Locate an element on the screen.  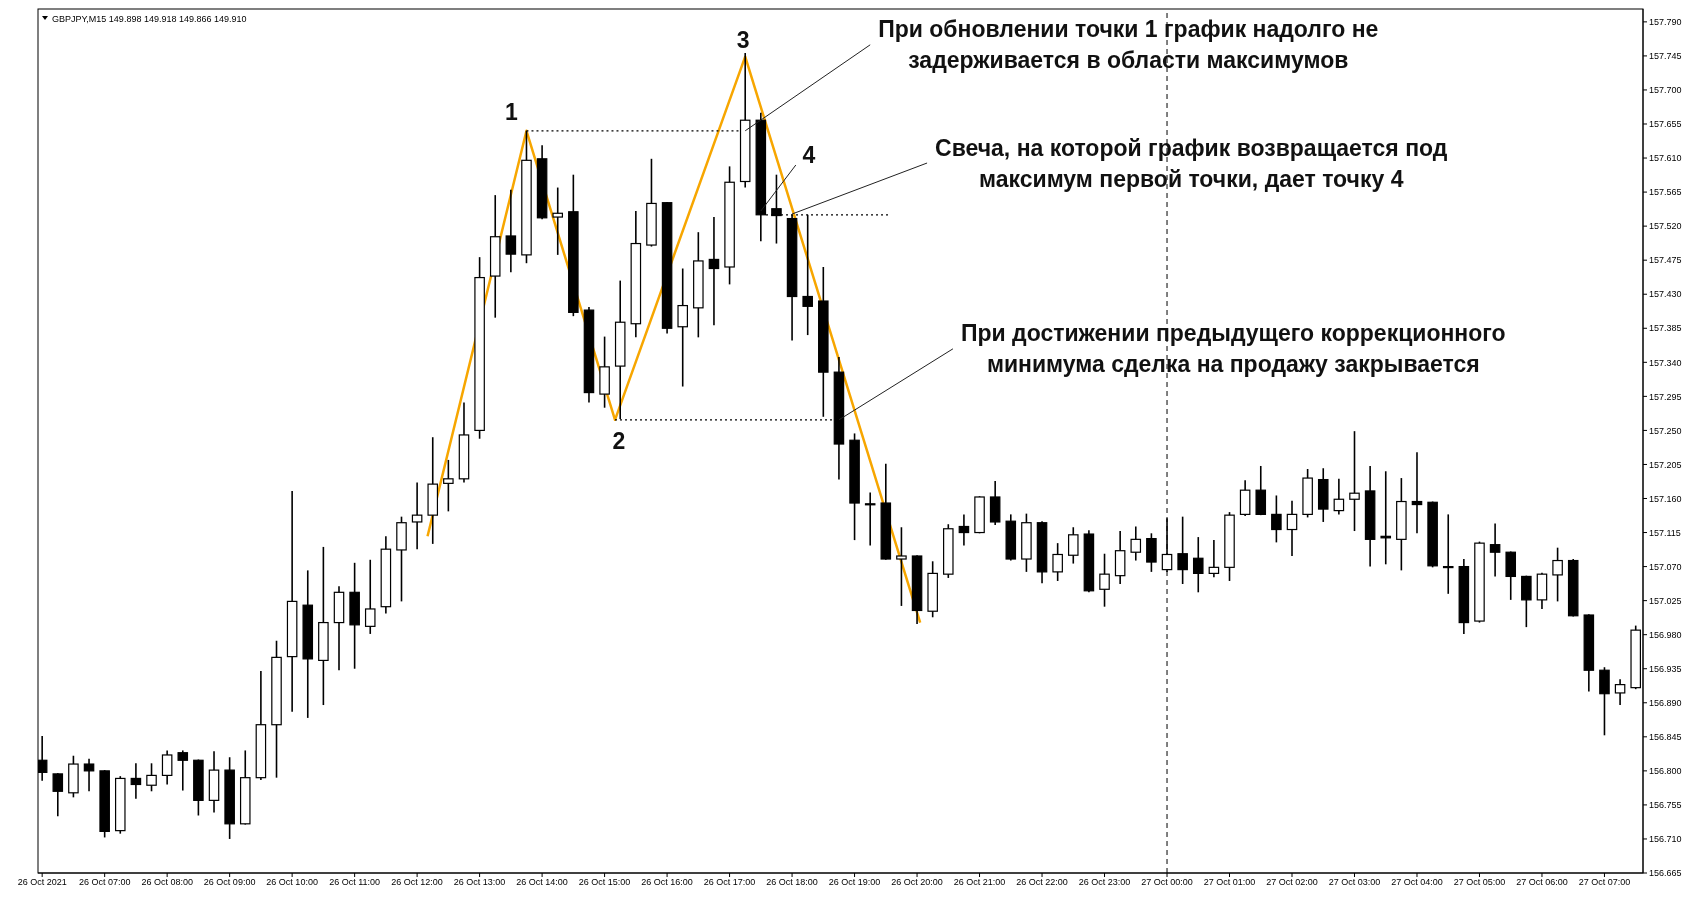
annotation: Свеча, на которой график возвращается под максимум первой точки, дает точку 4 is located at coordinates (1191, 163).